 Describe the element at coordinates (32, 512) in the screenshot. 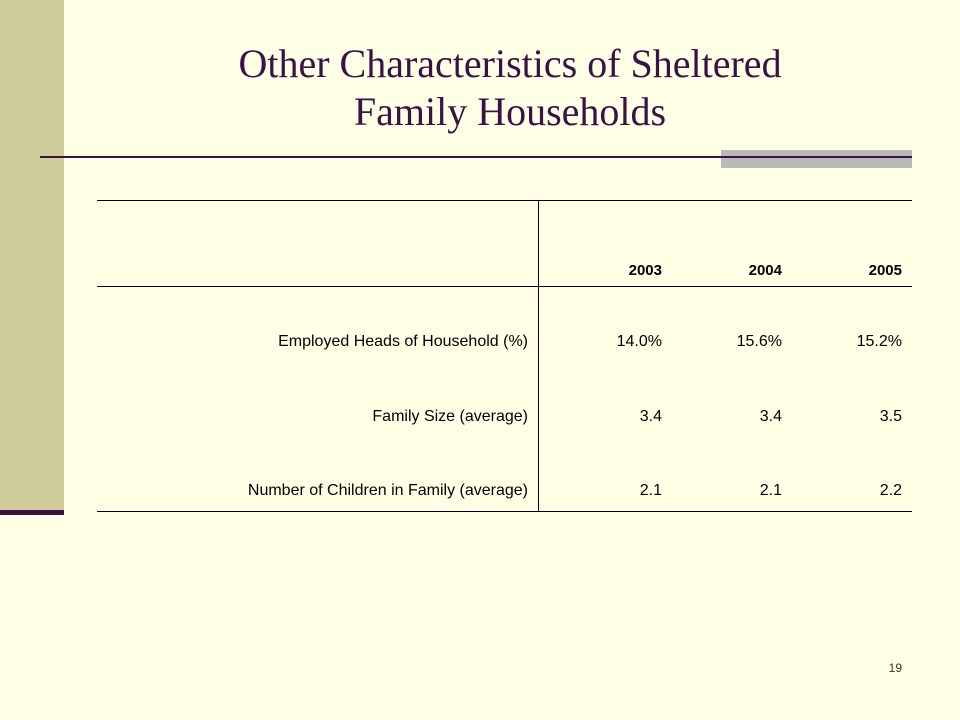

I see `side-band-accent` at that location.